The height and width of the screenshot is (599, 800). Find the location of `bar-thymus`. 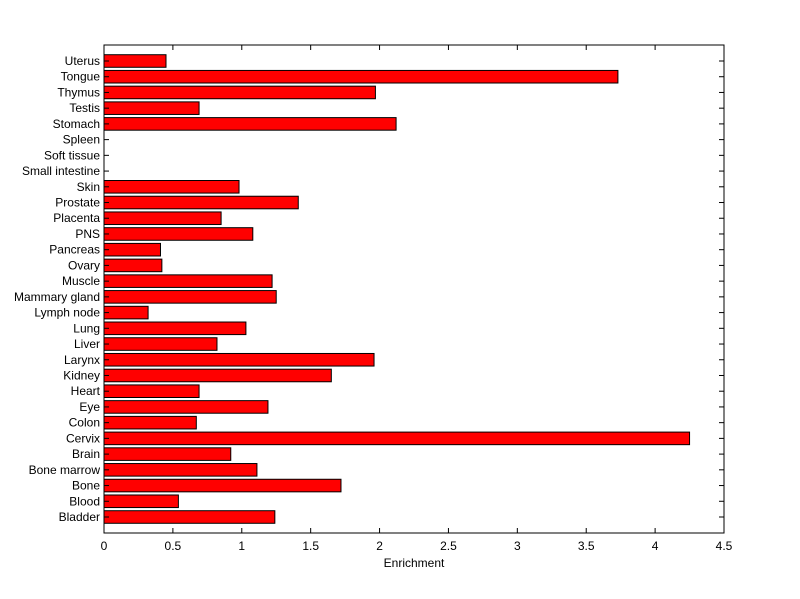

bar-thymus is located at coordinates (239, 92).